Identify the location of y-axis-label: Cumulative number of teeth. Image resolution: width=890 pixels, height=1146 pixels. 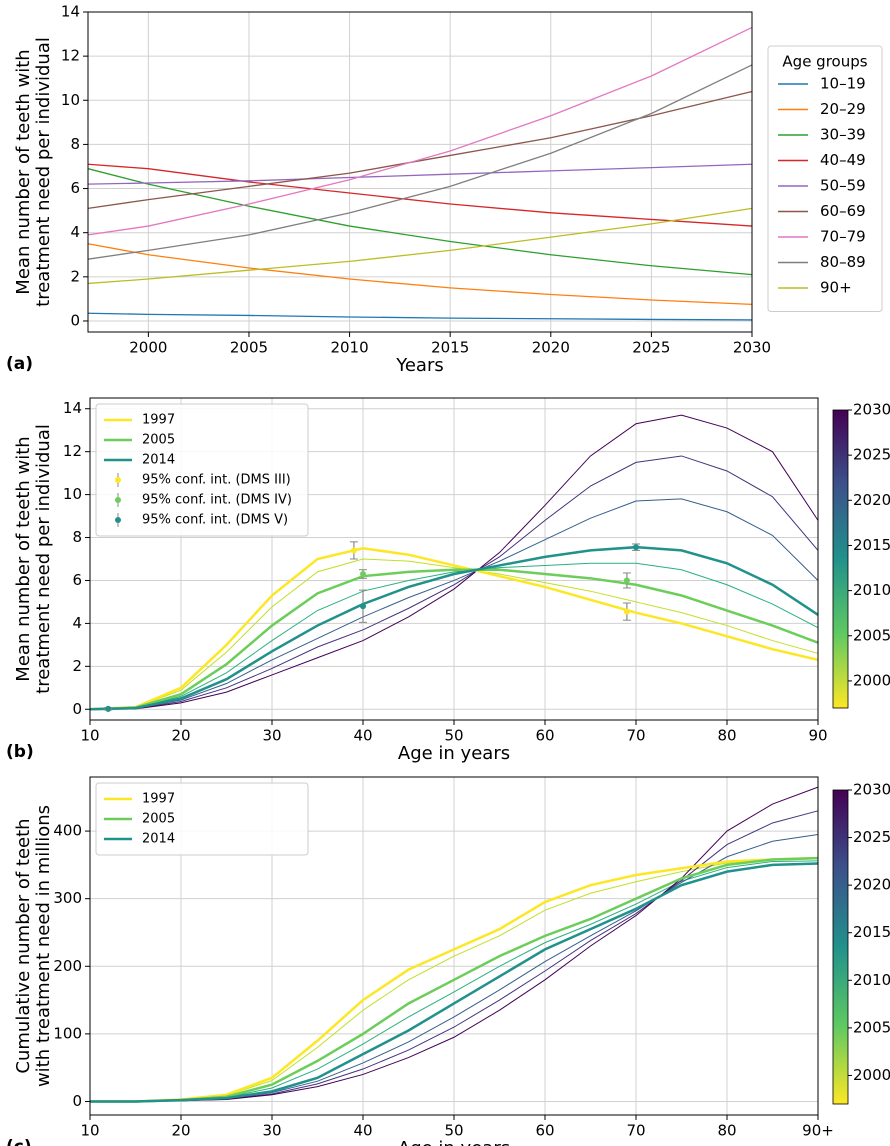
(23, 945).